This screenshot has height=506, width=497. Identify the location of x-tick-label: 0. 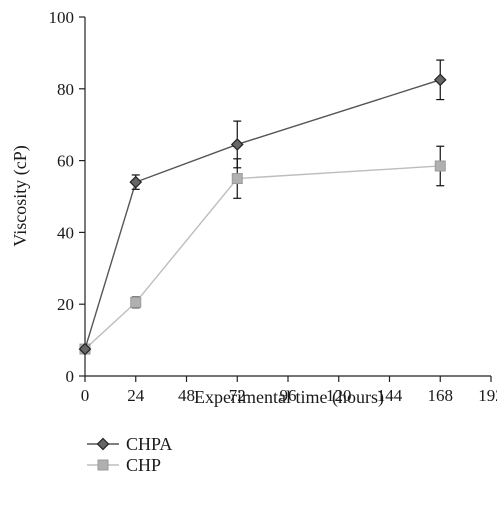
(85, 395).